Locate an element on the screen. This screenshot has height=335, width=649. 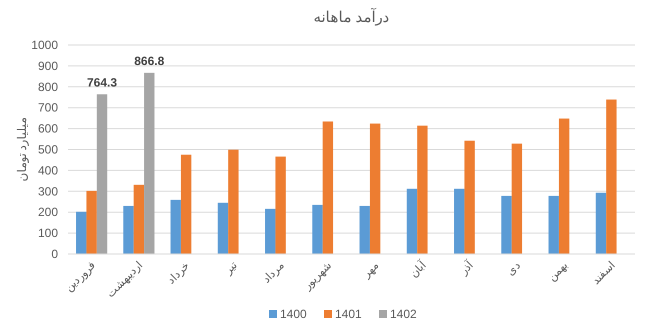
y-tick-label: 400 is located at coordinates (48, 170).